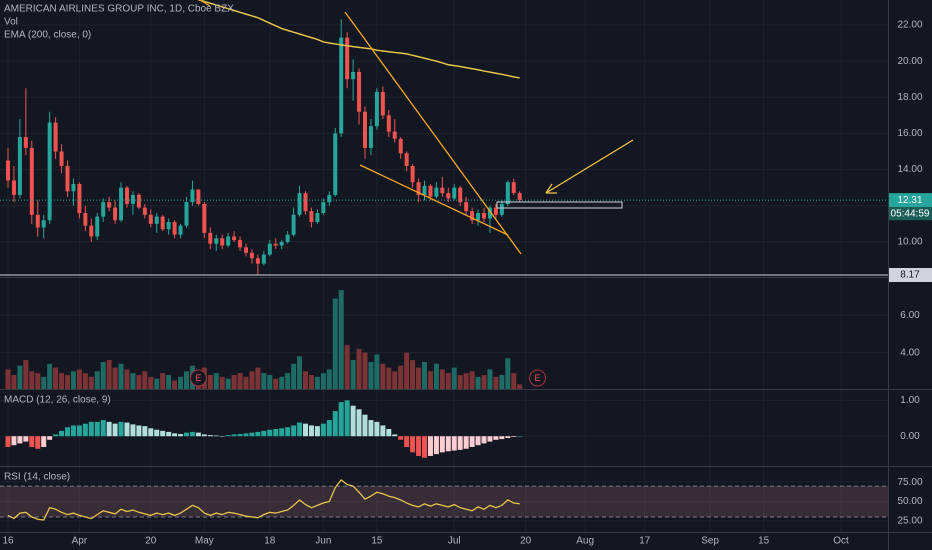 Image resolution: width=932 pixels, height=550 pixels. I want to click on rsi-pane, so click(444, 499).